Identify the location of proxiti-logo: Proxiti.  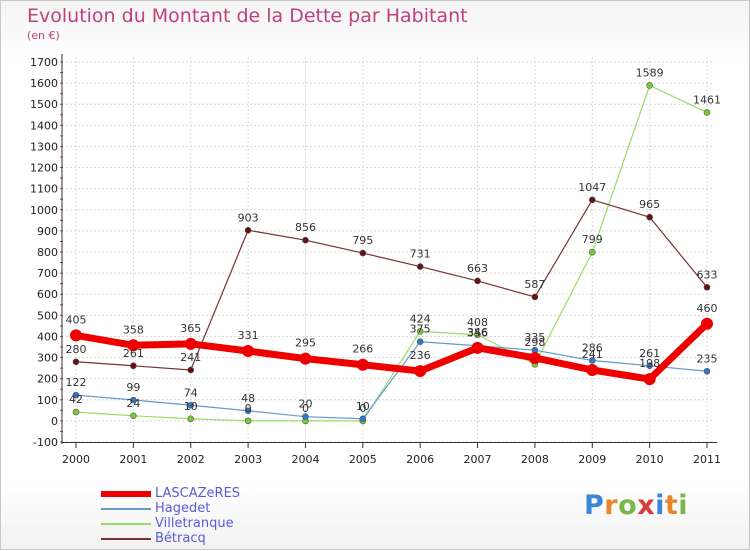
(636, 505).